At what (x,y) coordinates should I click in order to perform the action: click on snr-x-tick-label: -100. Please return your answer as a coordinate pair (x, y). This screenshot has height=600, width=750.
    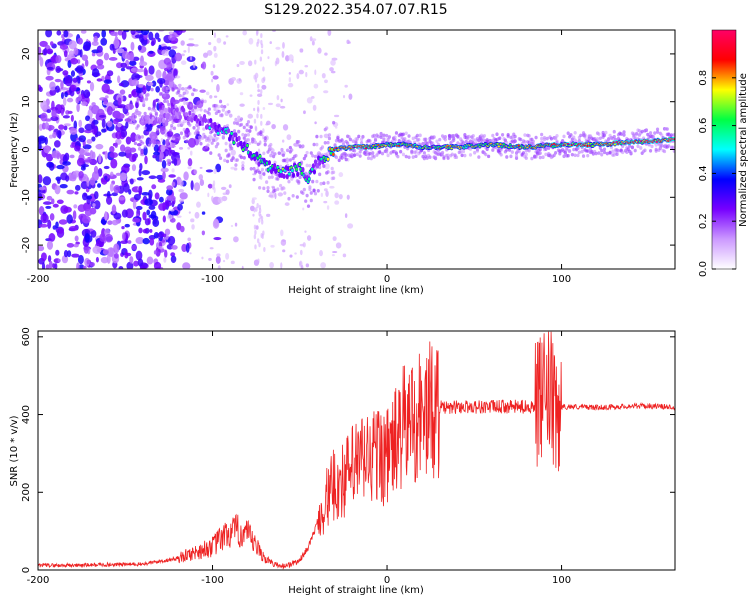
    Looking at the image, I should click on (212, 580).